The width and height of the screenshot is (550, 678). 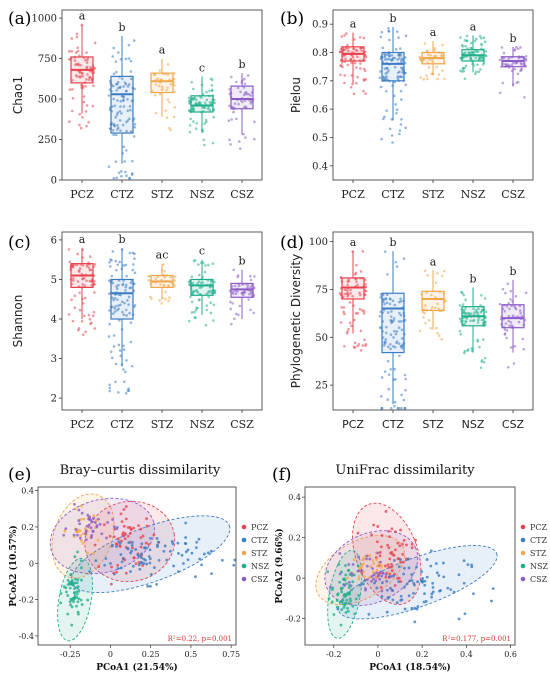 I want to click on x-tick-label: PCZ, so click(x=82, y=424).